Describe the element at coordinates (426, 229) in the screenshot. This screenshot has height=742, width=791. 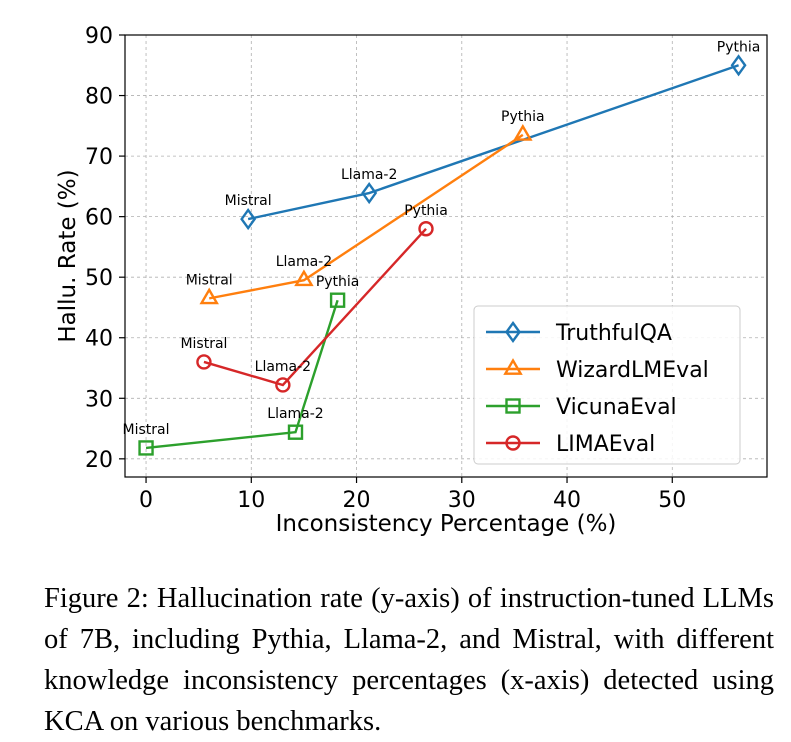
I see `marker-limaeval-pythia` at that location.